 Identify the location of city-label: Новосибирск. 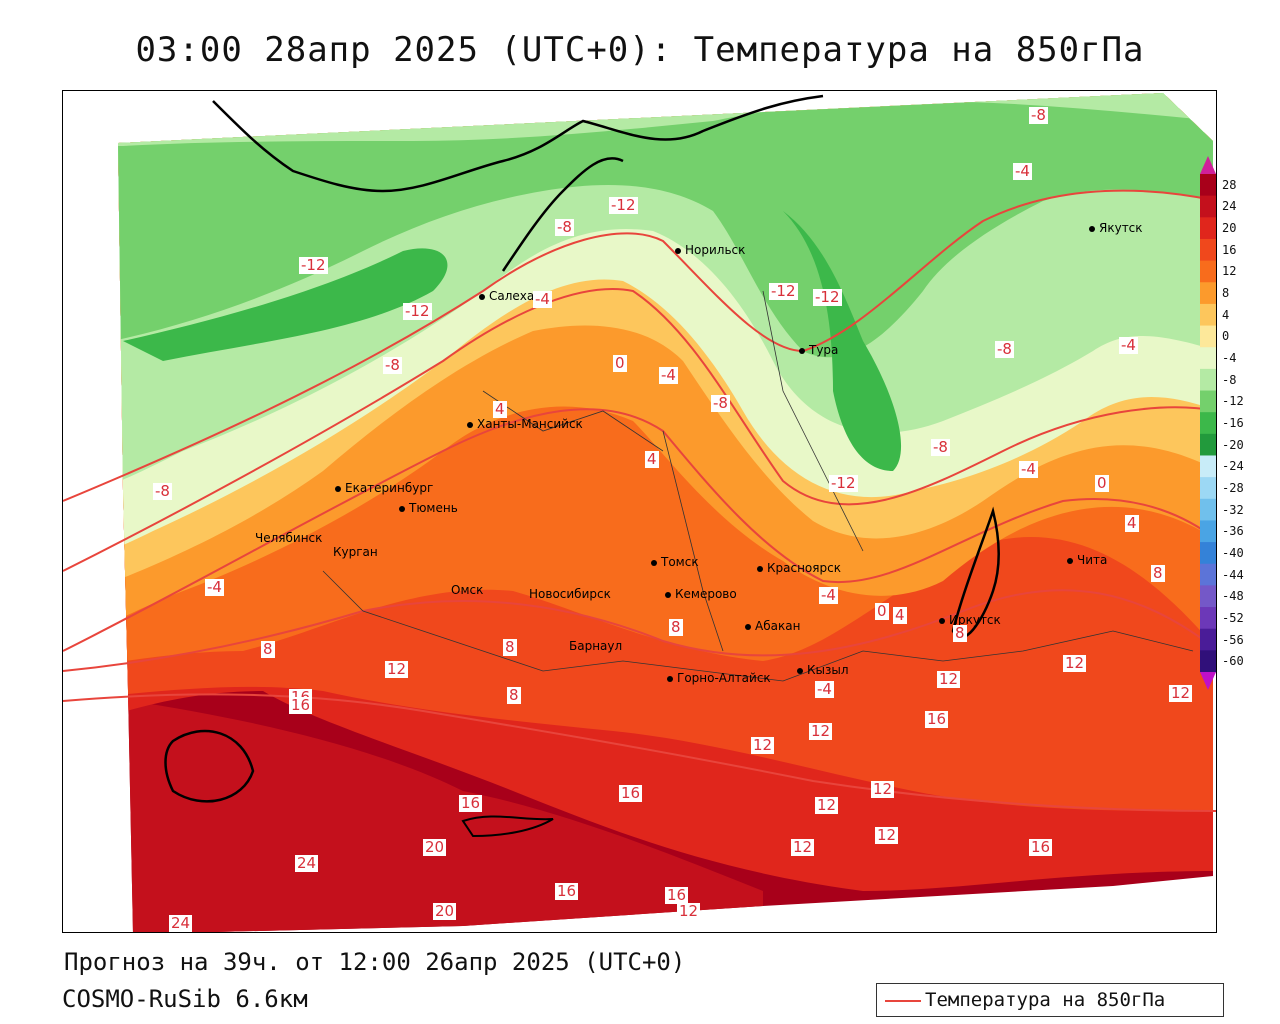
(570, 594).